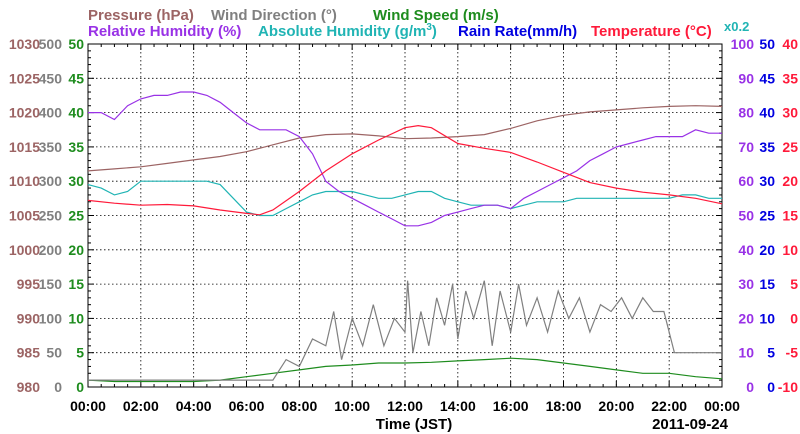 This screenshot has height=434, width=800. Describe the element at coordinates (792, 353) in the screenshot. I see `y-tick-label-temperature: -5` at that location.